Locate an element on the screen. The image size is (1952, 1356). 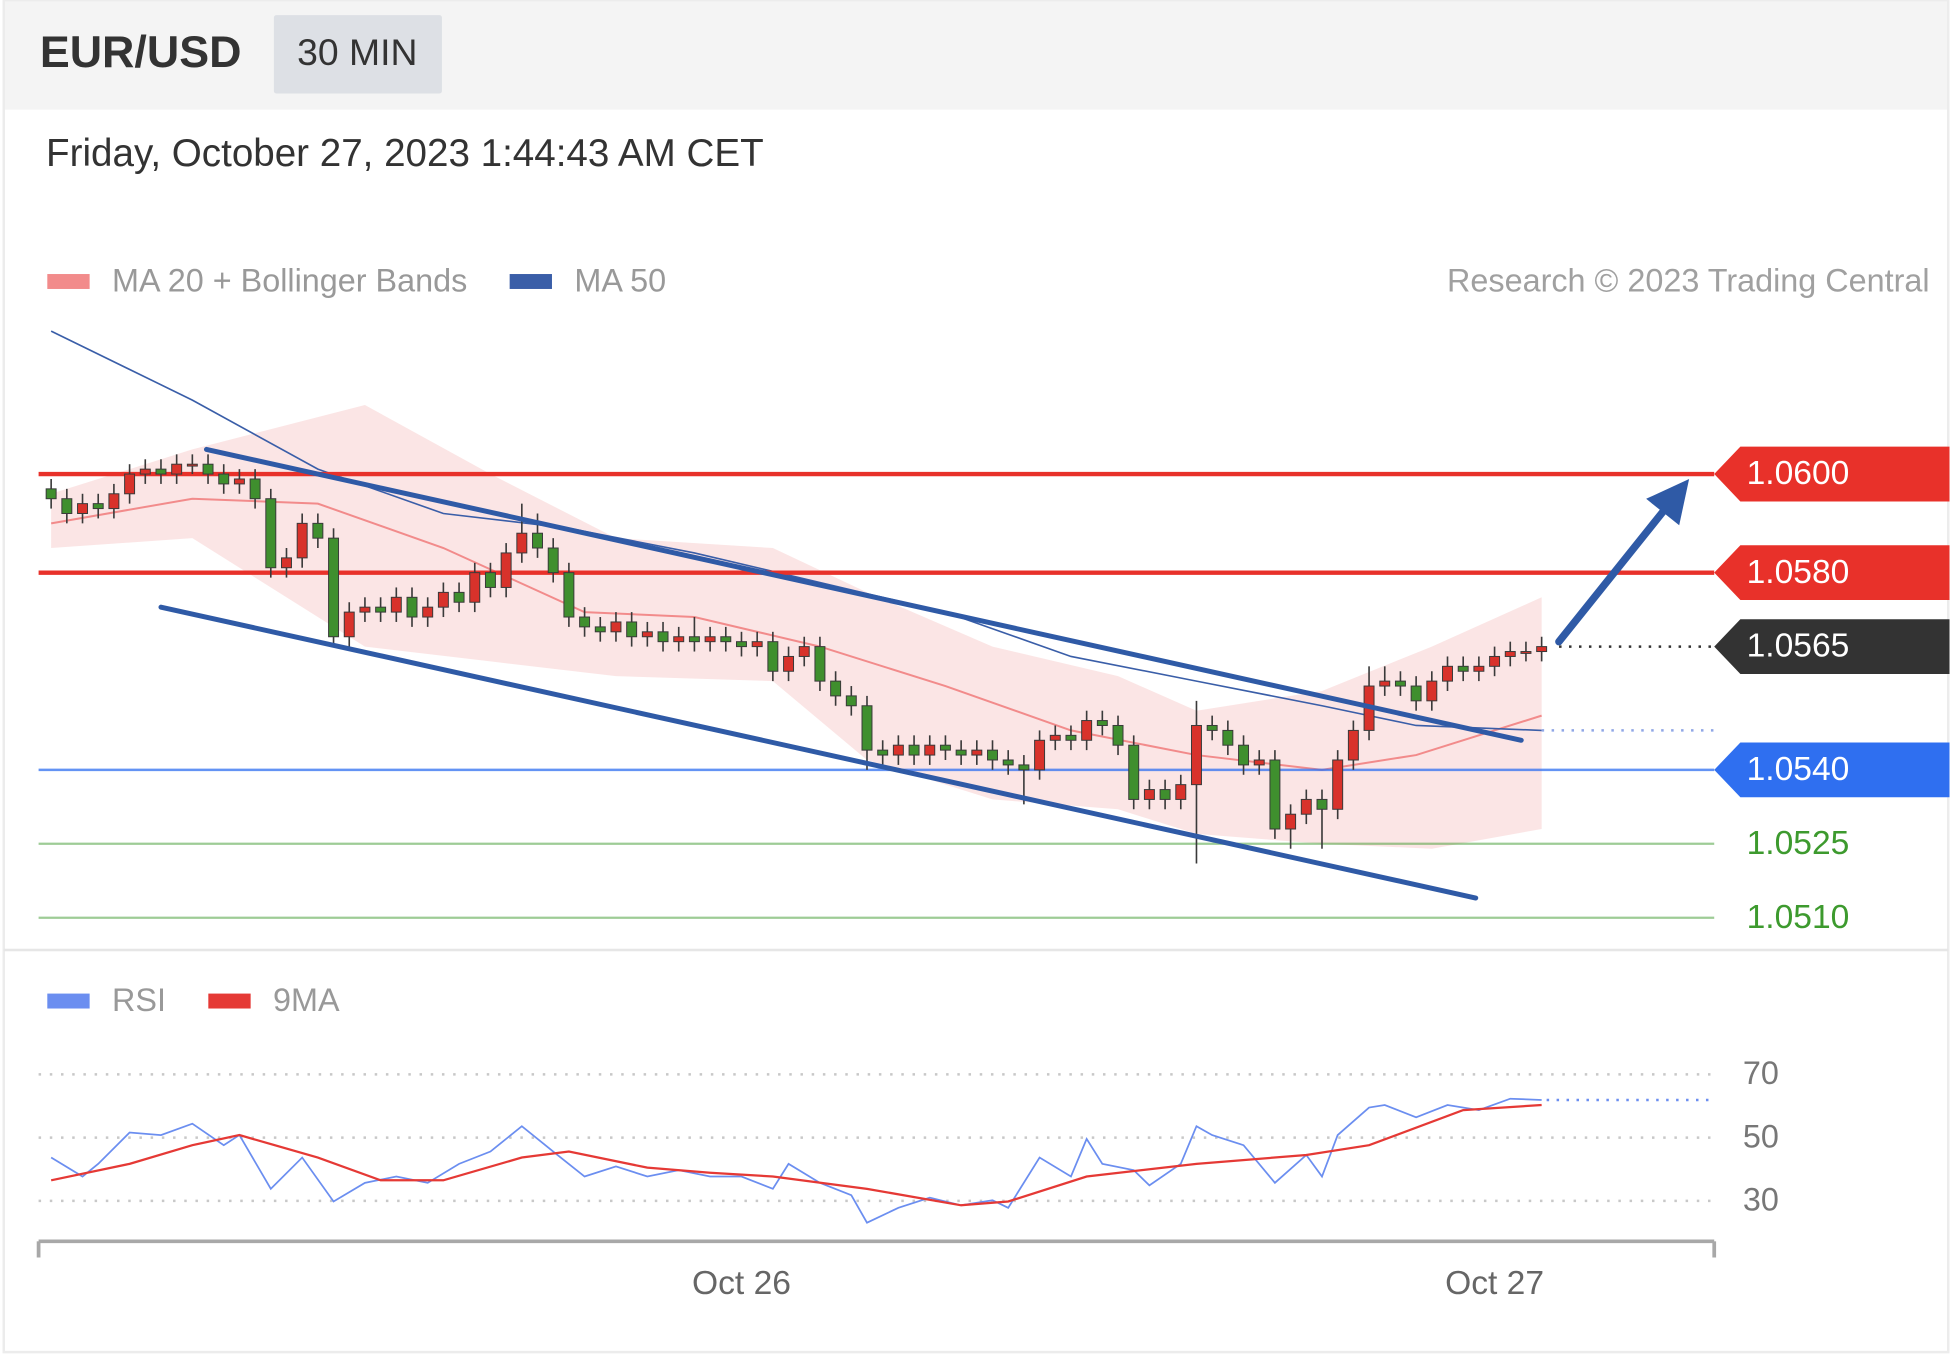
level-label: 1.0565 is located at coordinates (1798, 646).